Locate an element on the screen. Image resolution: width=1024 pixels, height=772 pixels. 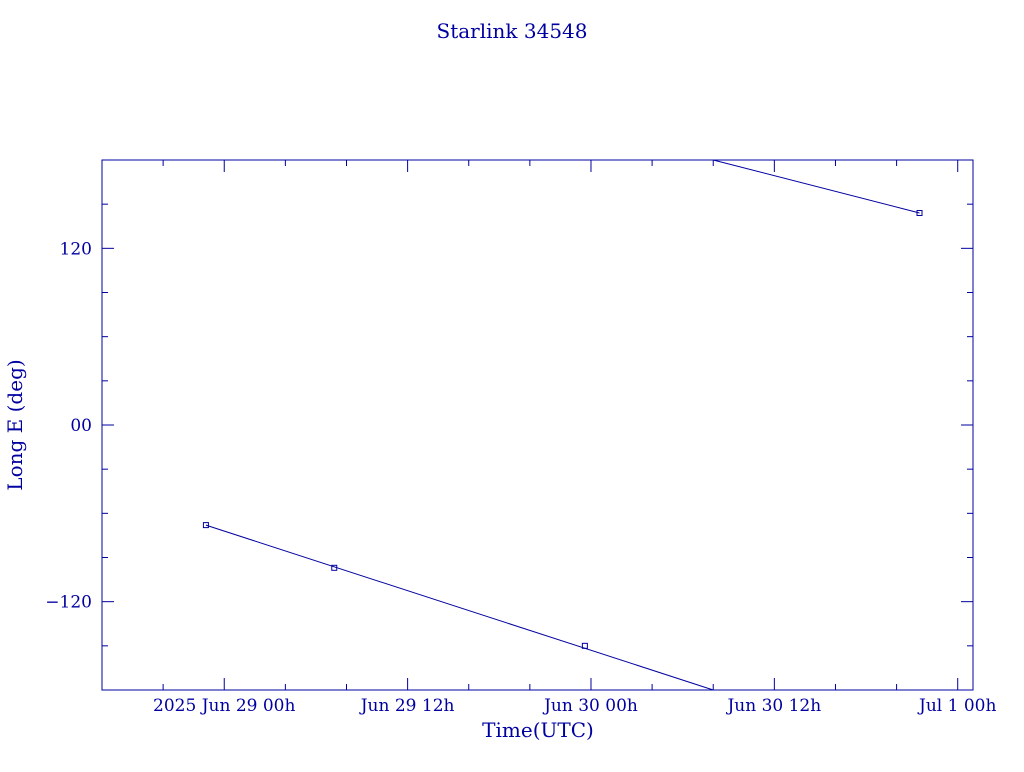
x-tick-label: 2025 Jun 29 00h is located at coordinates (224, 706).